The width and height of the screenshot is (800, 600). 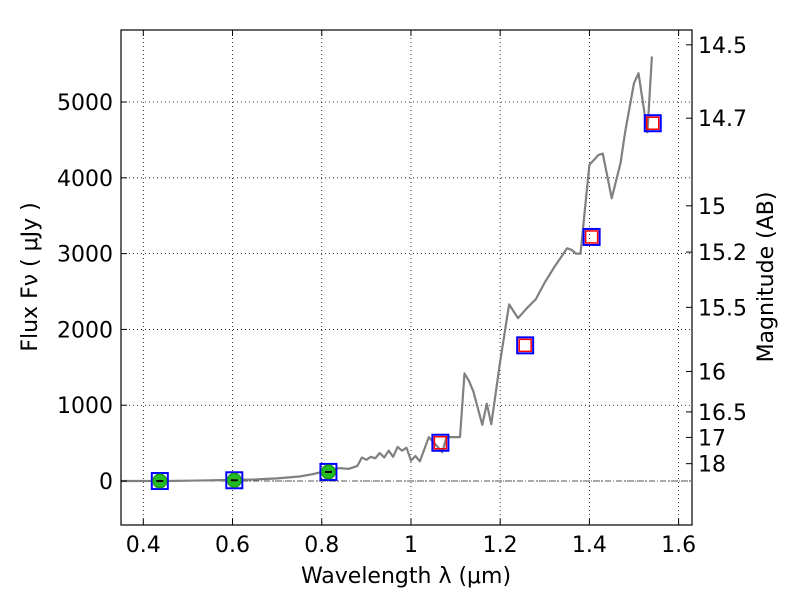 I want to click on x-tick-label: 1, so click(x=411, y=545).